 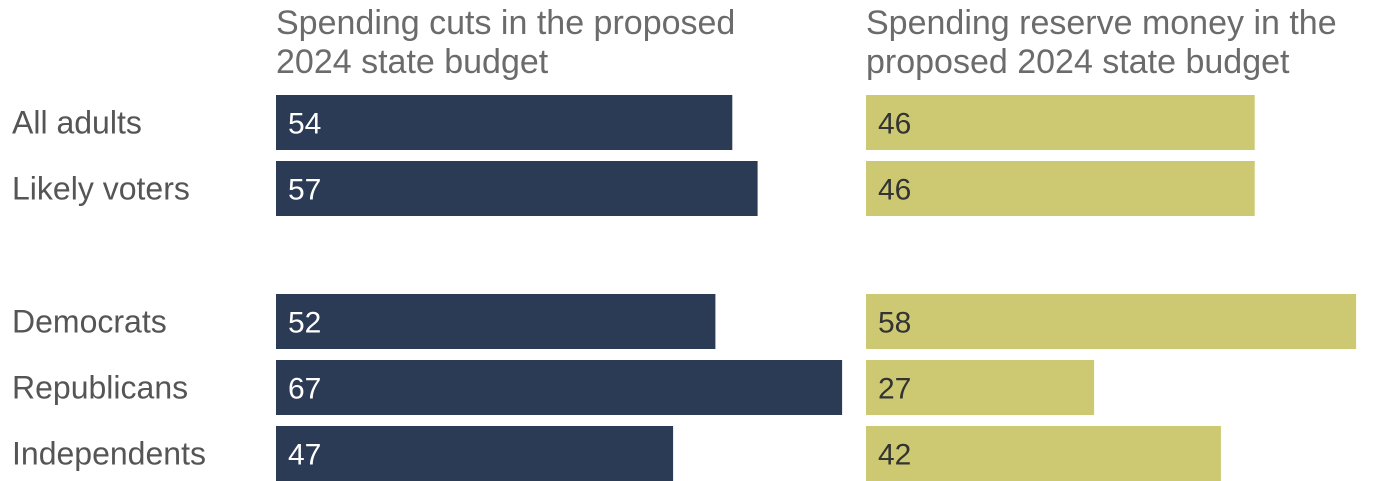 What do you see at coordinates (304, 323) in the screenshot?
I see `data-label: 52` at bounding box center [304, 323].